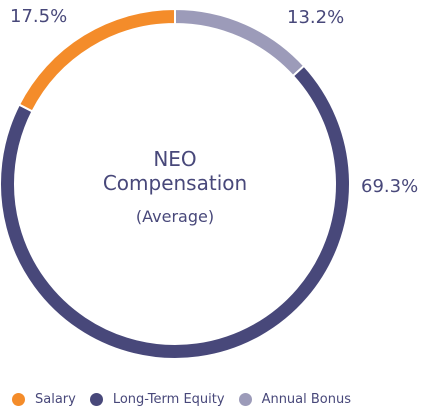  What do you see at coordinates (390, 186) in the screenshot?
I see `label-long-term-equity: 69.3%` at bounding box center [390, 186].